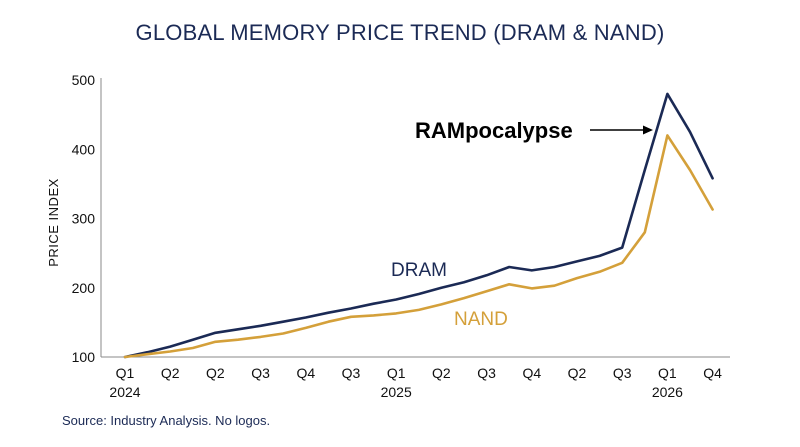  Describe the element at coordinates (648, 130) in the screenshot. I see `annotation-arrow-head` at that location.